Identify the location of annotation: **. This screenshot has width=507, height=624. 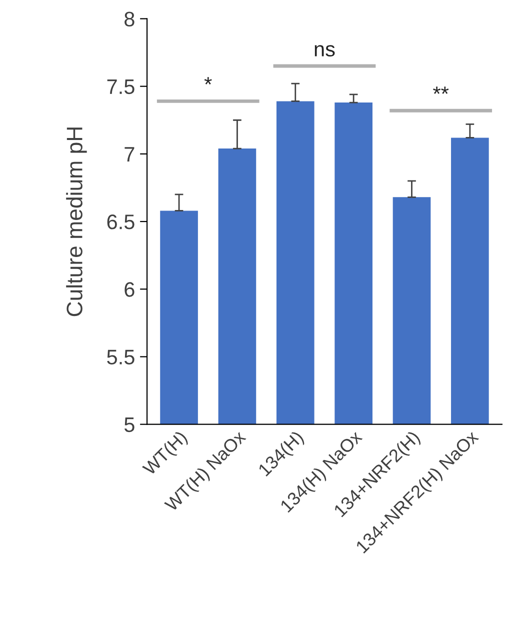
(441, 90).